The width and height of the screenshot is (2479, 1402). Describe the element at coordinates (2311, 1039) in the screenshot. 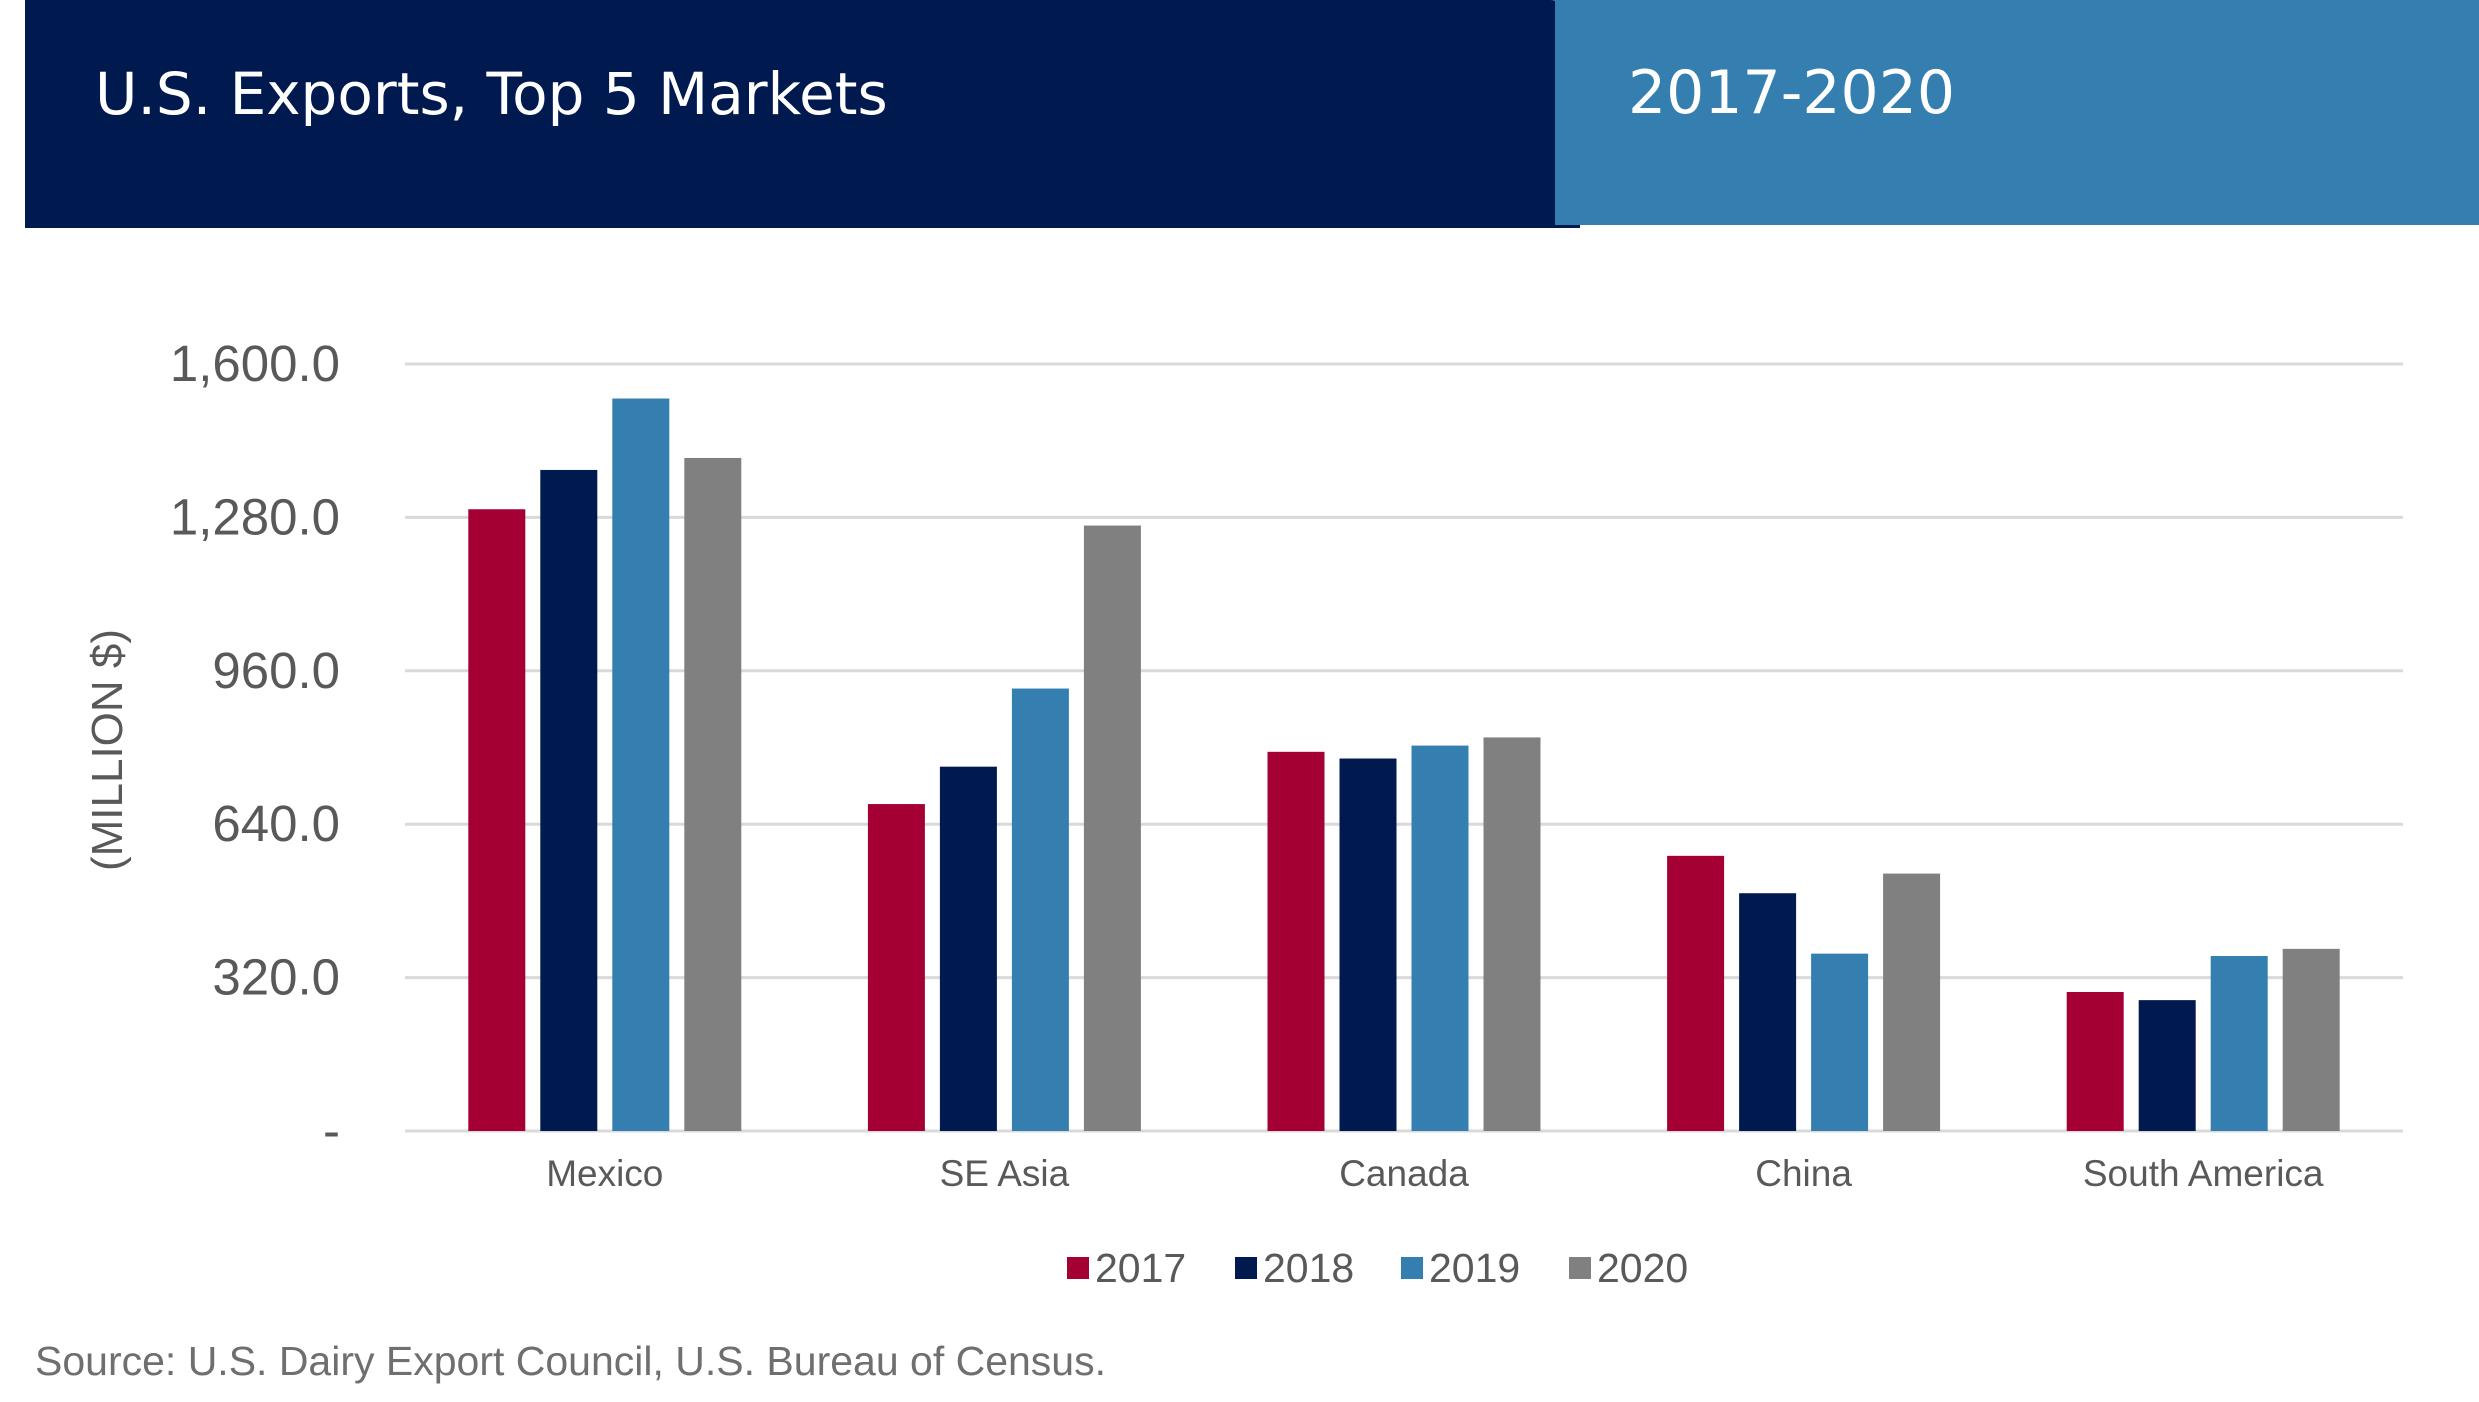

I see `bar-2020-south-america` at that location.